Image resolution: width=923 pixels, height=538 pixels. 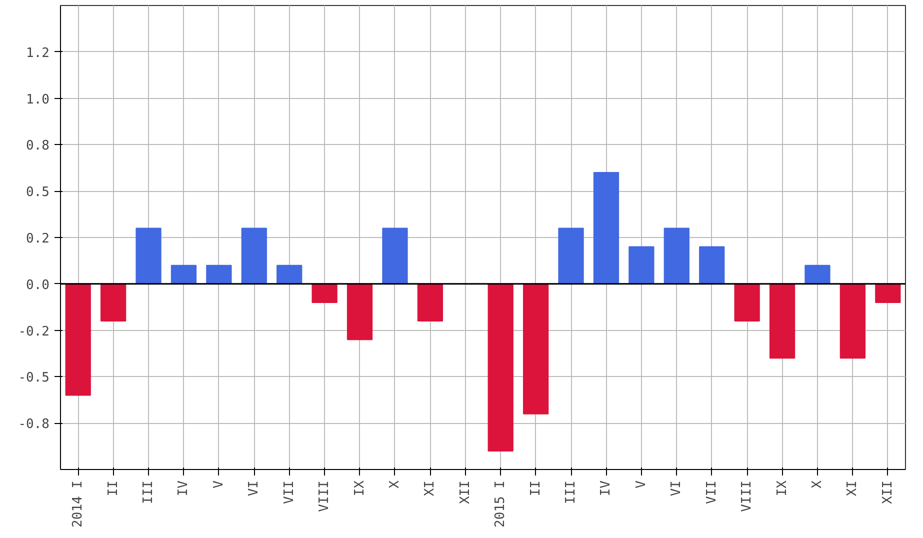 I want to click on y-tick-label: 1.0, so click(x=38, y=100).